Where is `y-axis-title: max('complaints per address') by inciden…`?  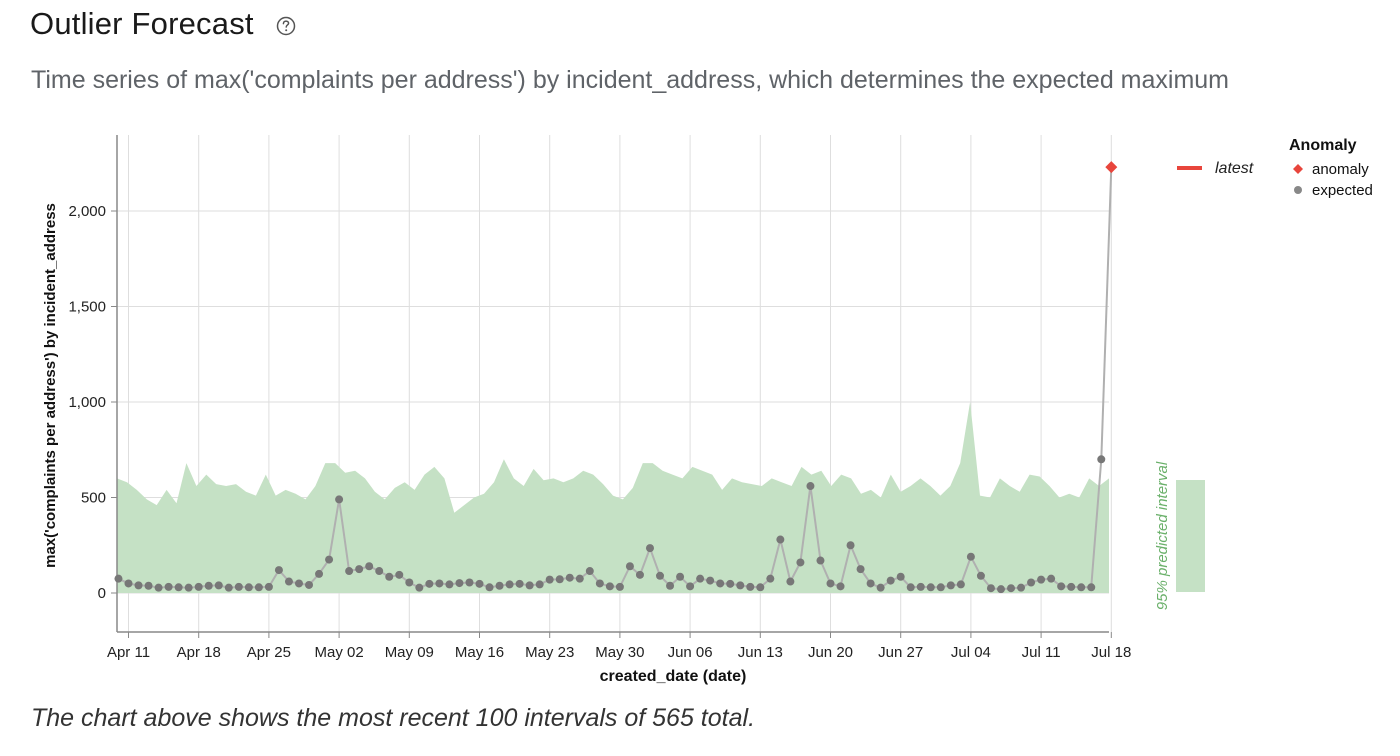 y-axis-title: max('complaints per address') by inciden… is located at coordinates (50, 385).